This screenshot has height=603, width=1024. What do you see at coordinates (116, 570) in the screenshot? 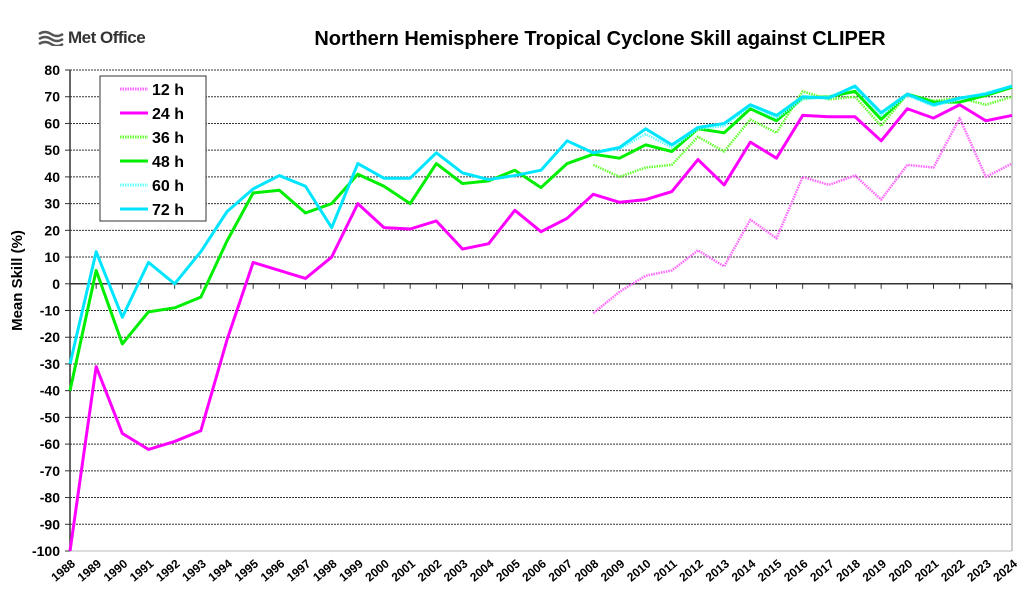
I see `x-tick-label: 1990` at bounding box center [116, 570].